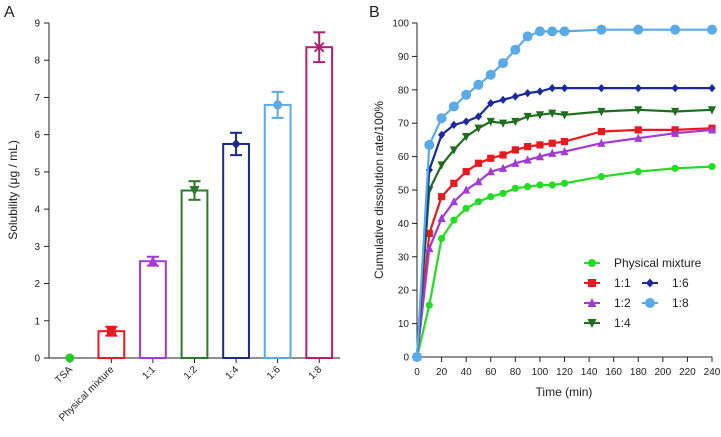 The width and height of the screenshot is (721, 437). Describe the element at coordinates (233, 373) in the screenshot. I see `panel-a-x-tick-label-4: 1:4` at that location.